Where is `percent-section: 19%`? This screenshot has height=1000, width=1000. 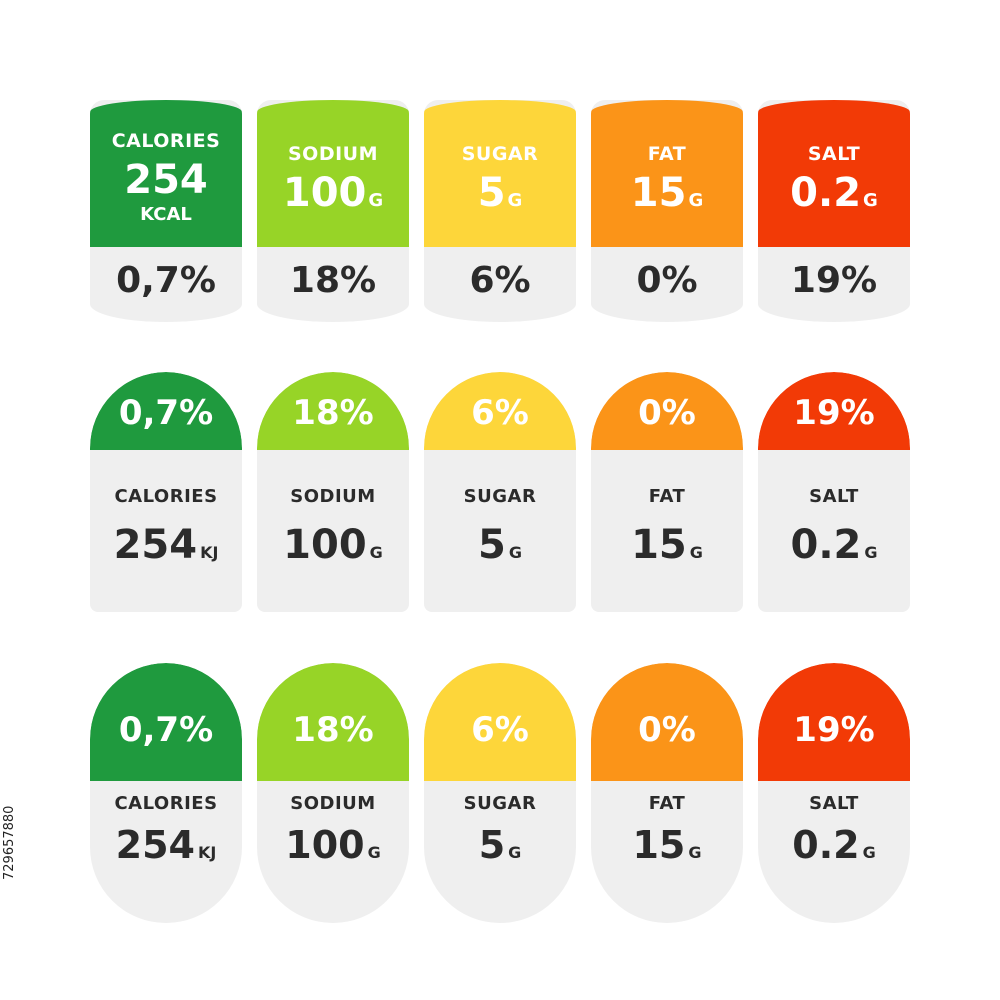 percent-section: 19% is located at coordinates (834, 284).